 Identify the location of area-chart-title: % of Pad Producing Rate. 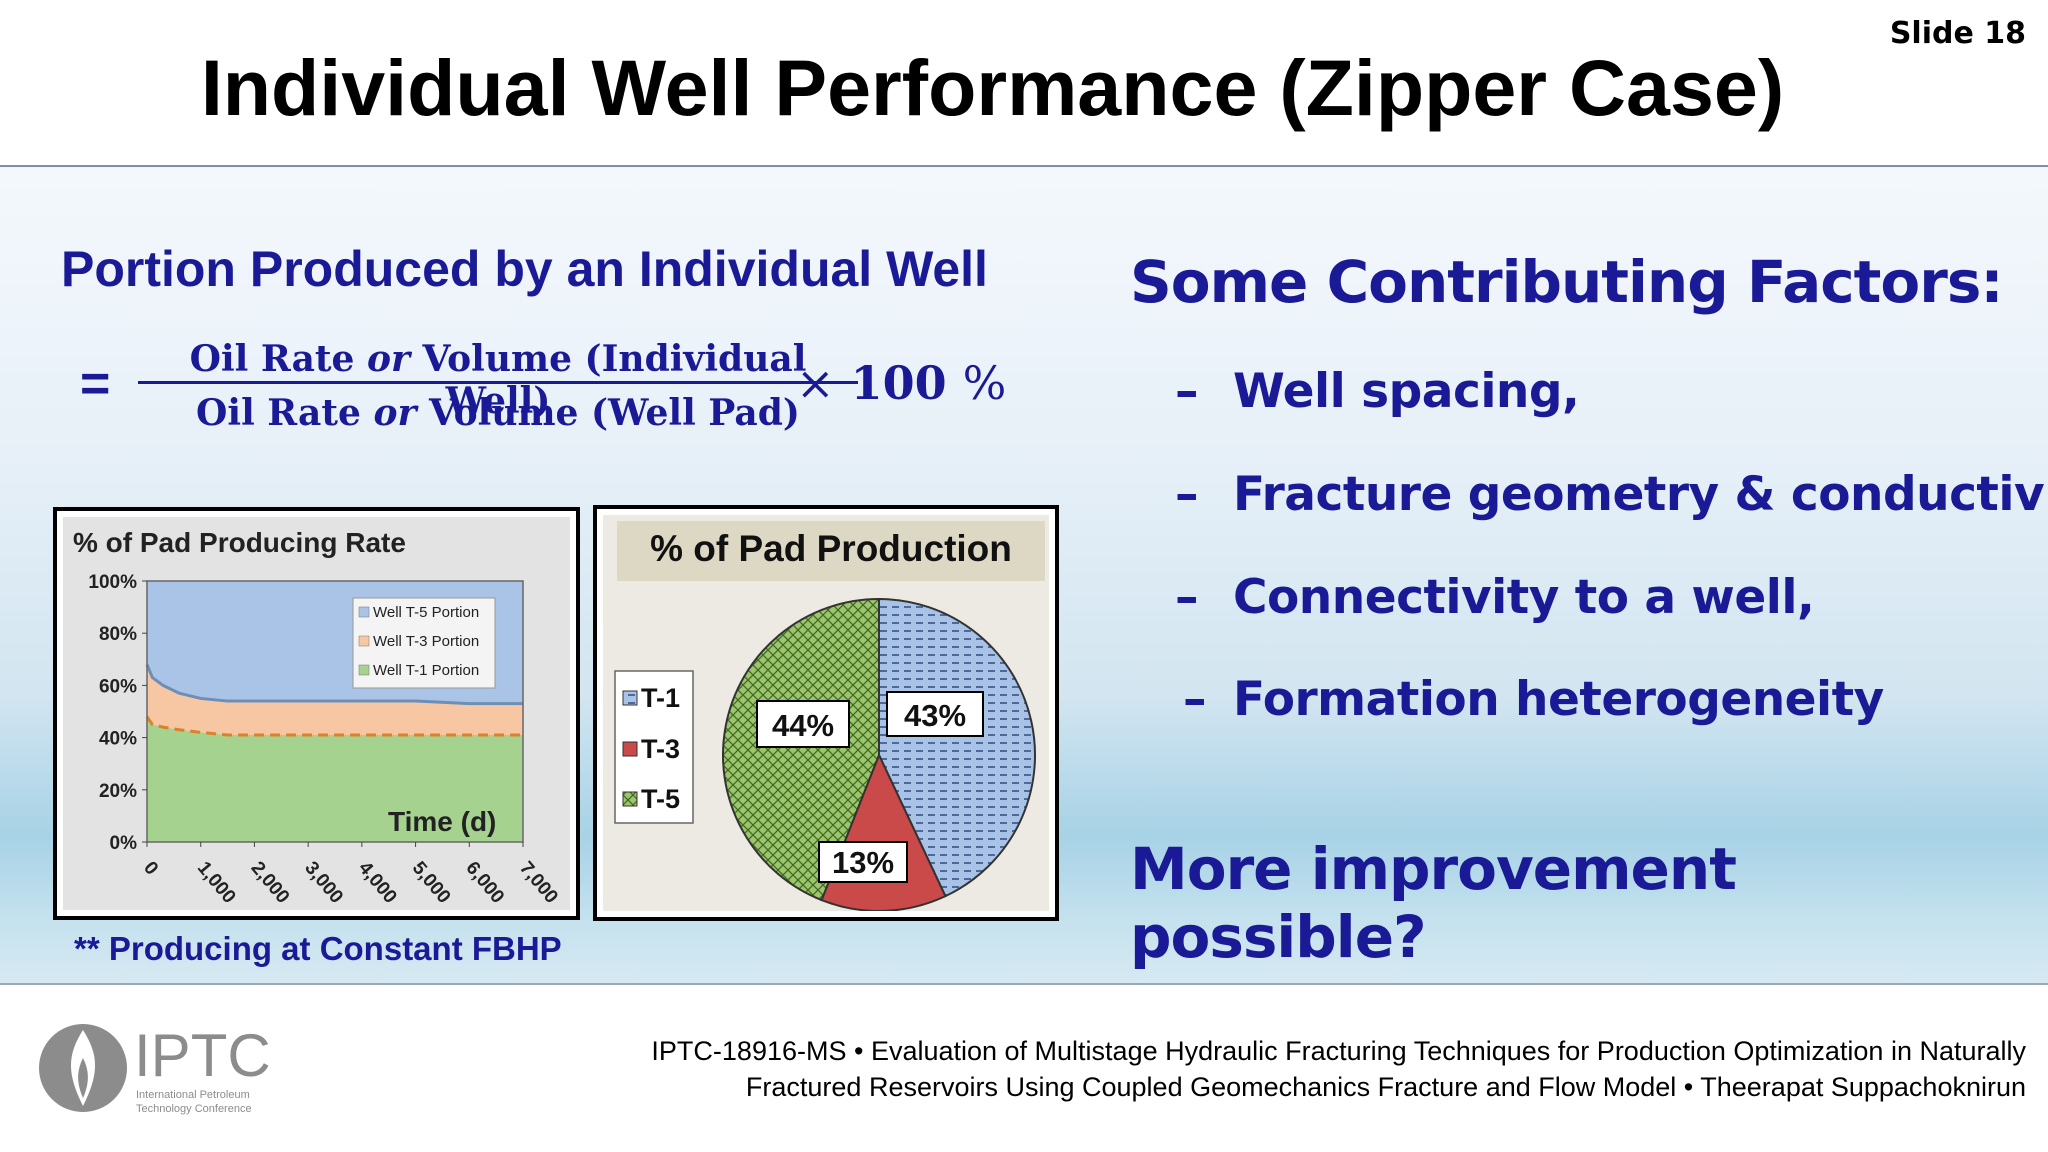
(239, 542).